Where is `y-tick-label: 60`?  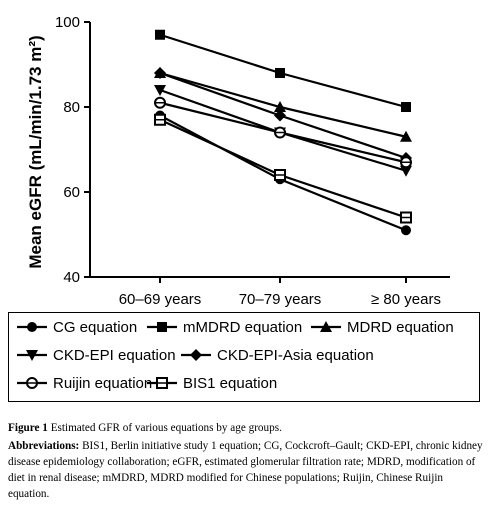
y-tick-label: 60 is located at coordinates (71, 192).